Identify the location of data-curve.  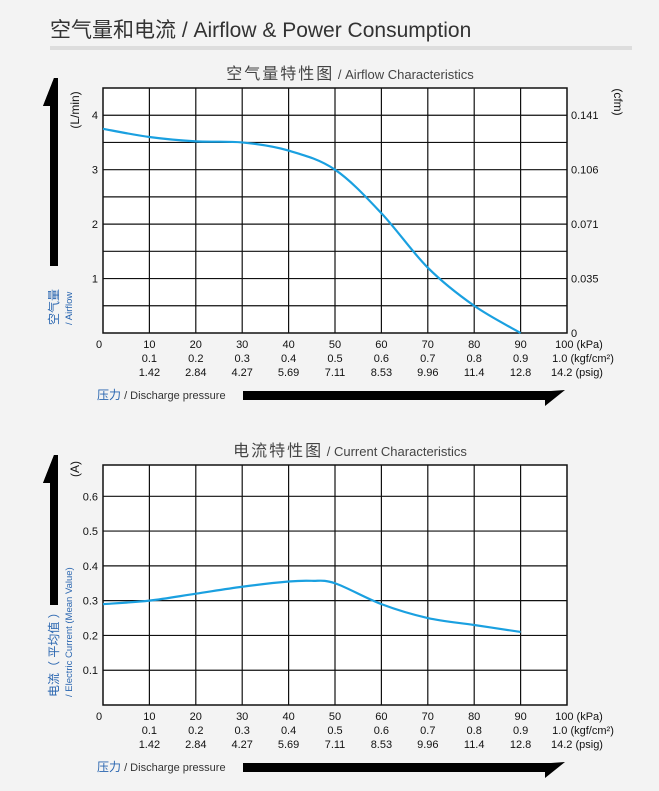
(311, 606).